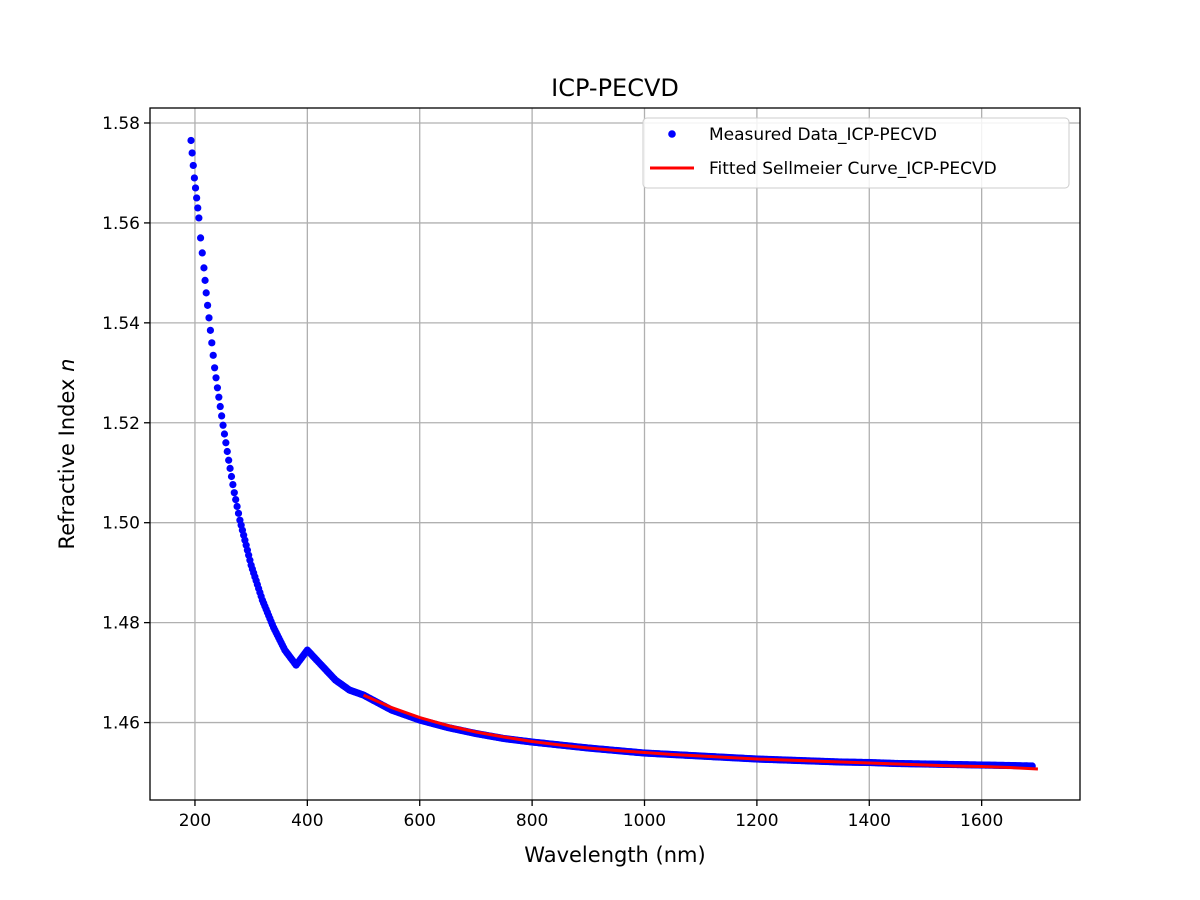  What do you see at coordinates (853, 169) in the screenshot?
I see `legend-label-fitted: Fitted Sellmeier Curve_ICP-PECVD` at bounding box center [853, 169].